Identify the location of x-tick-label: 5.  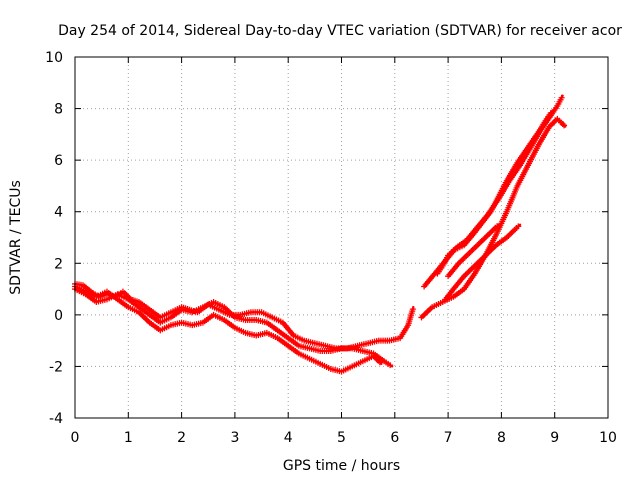
(341, 438).